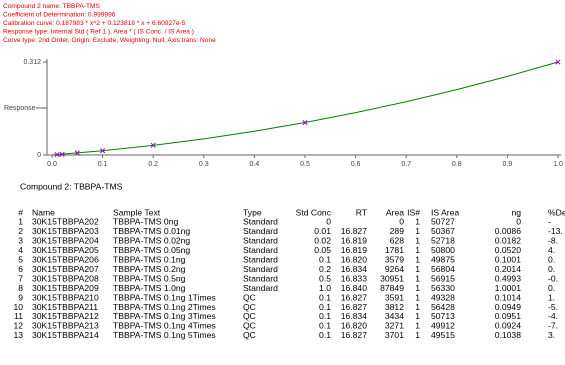 The image size is (565, 365). Describe the element at coordinates (392, 288) in the screenshot. I see `table-cell: 87849` at that location.